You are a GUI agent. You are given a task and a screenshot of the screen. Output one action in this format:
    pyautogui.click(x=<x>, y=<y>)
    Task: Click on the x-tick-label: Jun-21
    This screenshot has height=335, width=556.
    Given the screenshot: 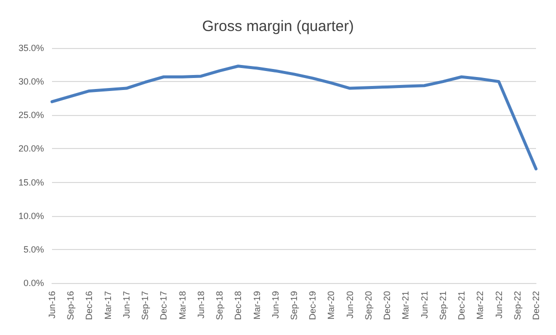 What is the action you would take?
    pyautogui.click(x=424, y=305)
    